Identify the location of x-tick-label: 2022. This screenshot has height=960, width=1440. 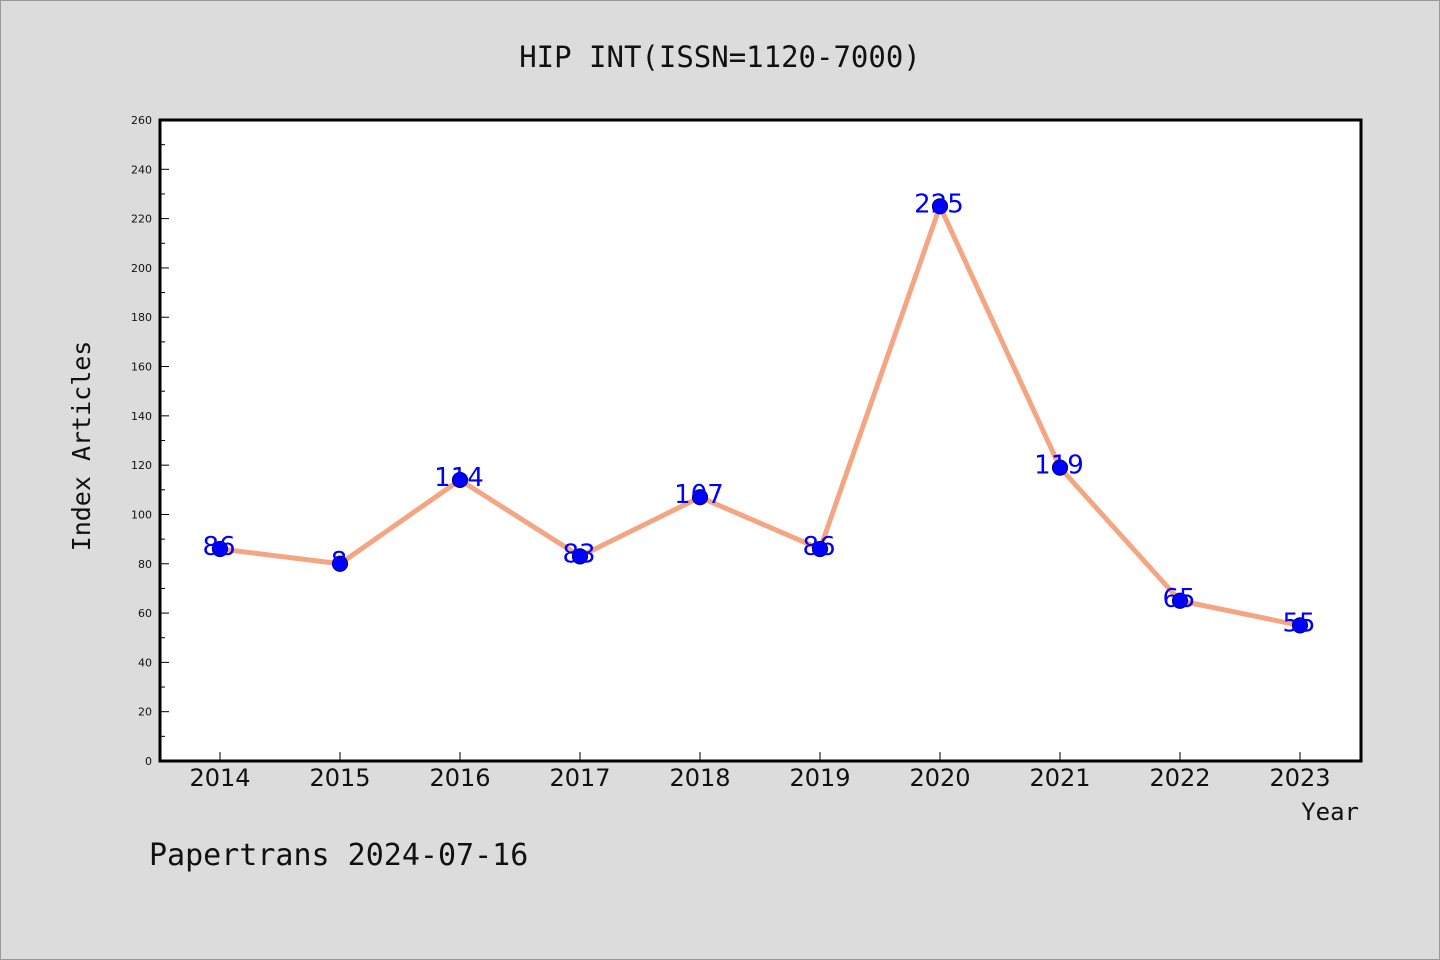
(1179, 778).